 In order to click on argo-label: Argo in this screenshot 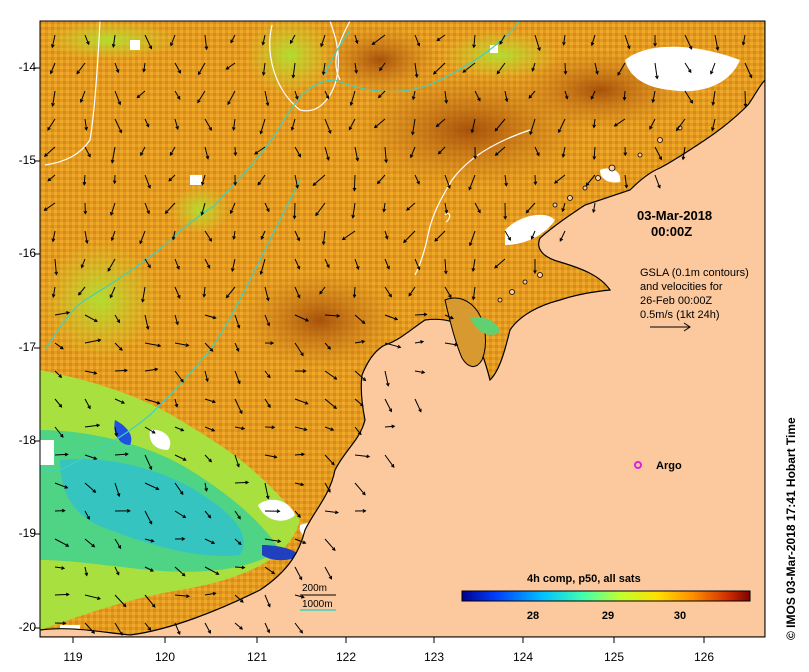, I will do `click(669, 466)`.